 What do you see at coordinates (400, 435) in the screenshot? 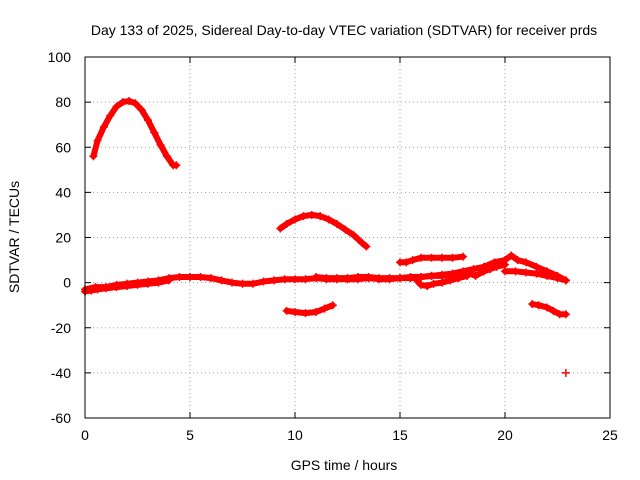
I see `x-tick-label: 15` at bounding box center [400, 435].